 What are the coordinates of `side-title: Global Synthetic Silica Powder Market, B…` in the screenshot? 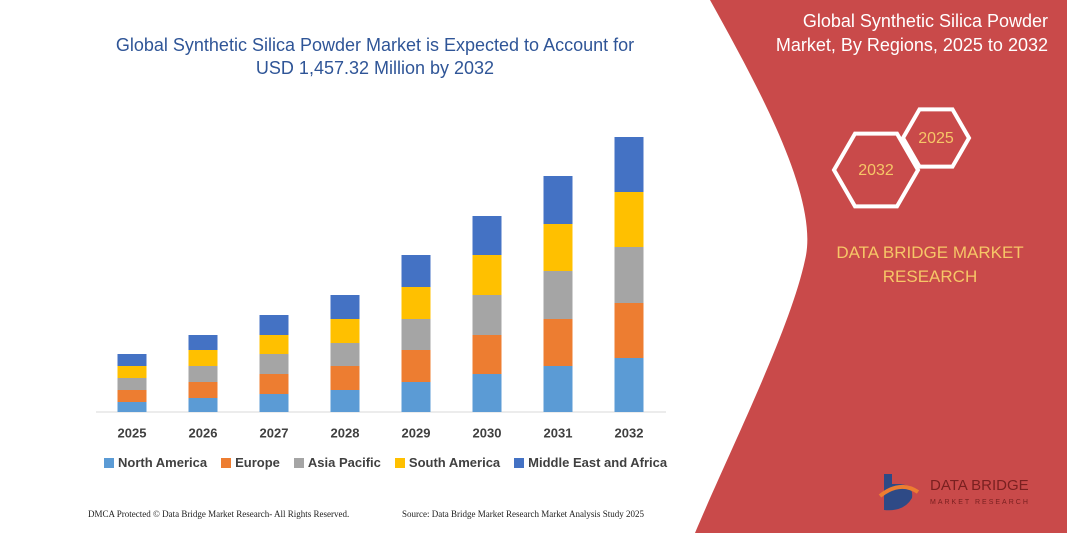 It's located at (911, 33).